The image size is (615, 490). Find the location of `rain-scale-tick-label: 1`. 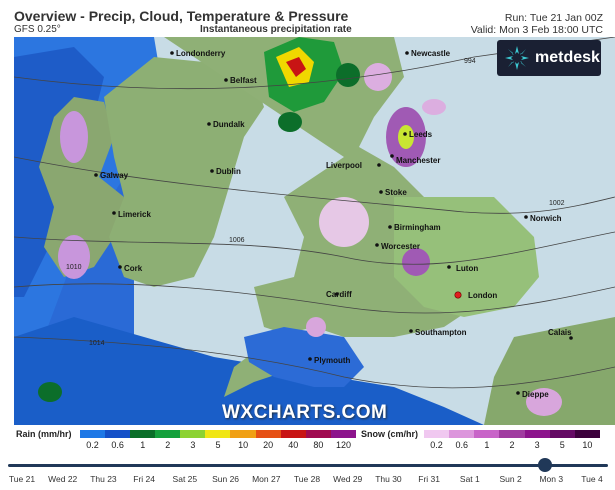

rain-scale-tick-label: 1 is located at coordinates (143, 445).